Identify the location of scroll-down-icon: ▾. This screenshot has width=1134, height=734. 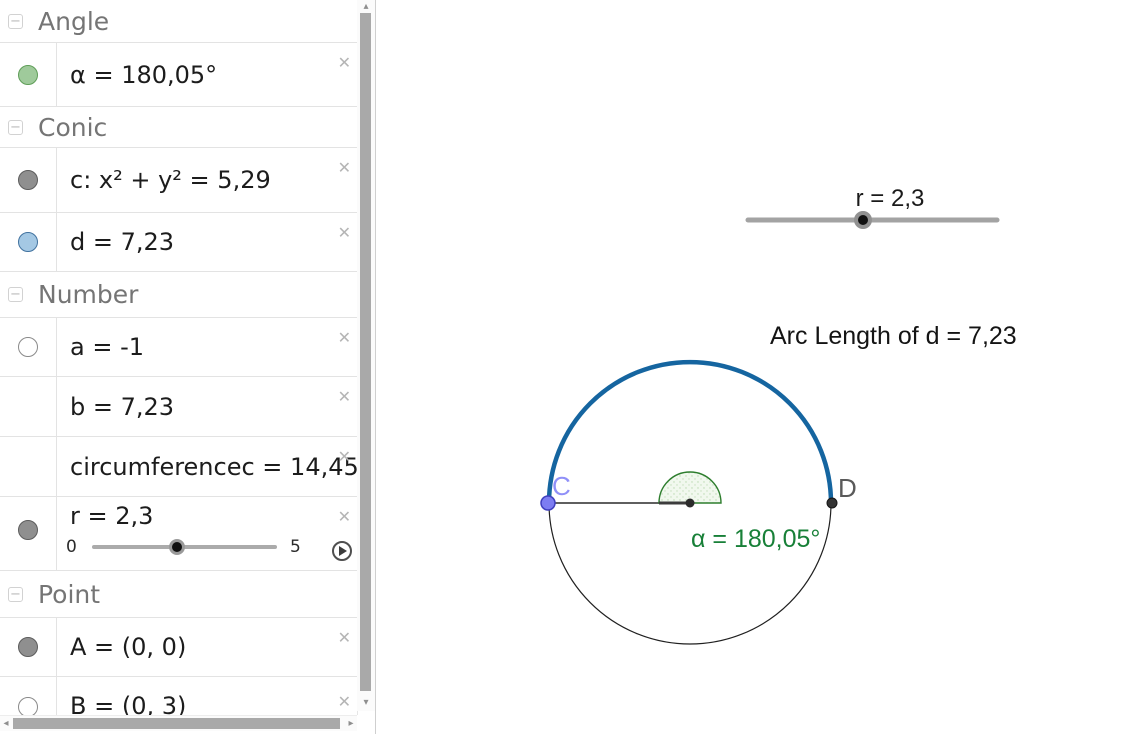
(366, 702).